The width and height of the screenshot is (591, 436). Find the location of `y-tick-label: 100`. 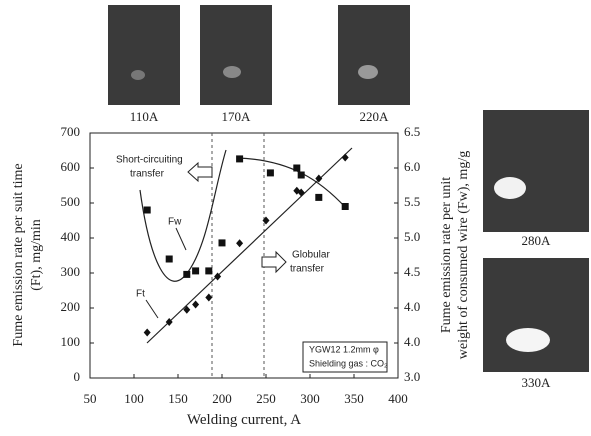

y-tick-label: 100 is located at coordinates (71, 341).